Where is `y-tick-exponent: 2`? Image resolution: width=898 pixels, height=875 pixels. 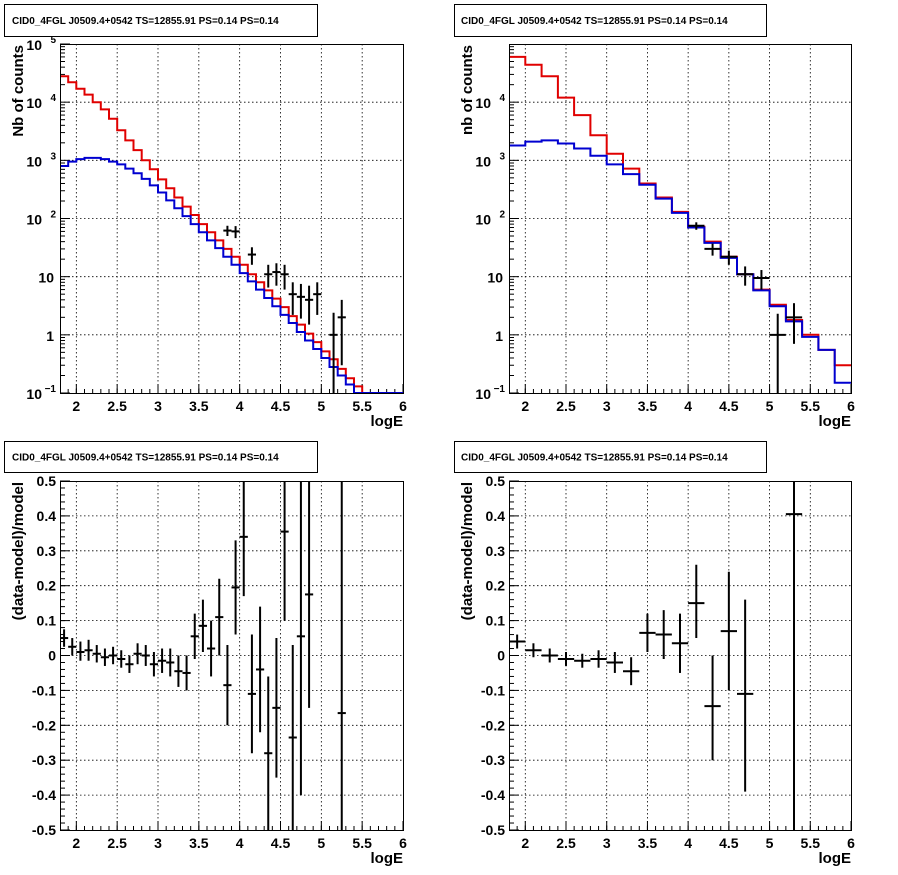
y-tick-exponent: 2 is located at coordinates (502, 215).